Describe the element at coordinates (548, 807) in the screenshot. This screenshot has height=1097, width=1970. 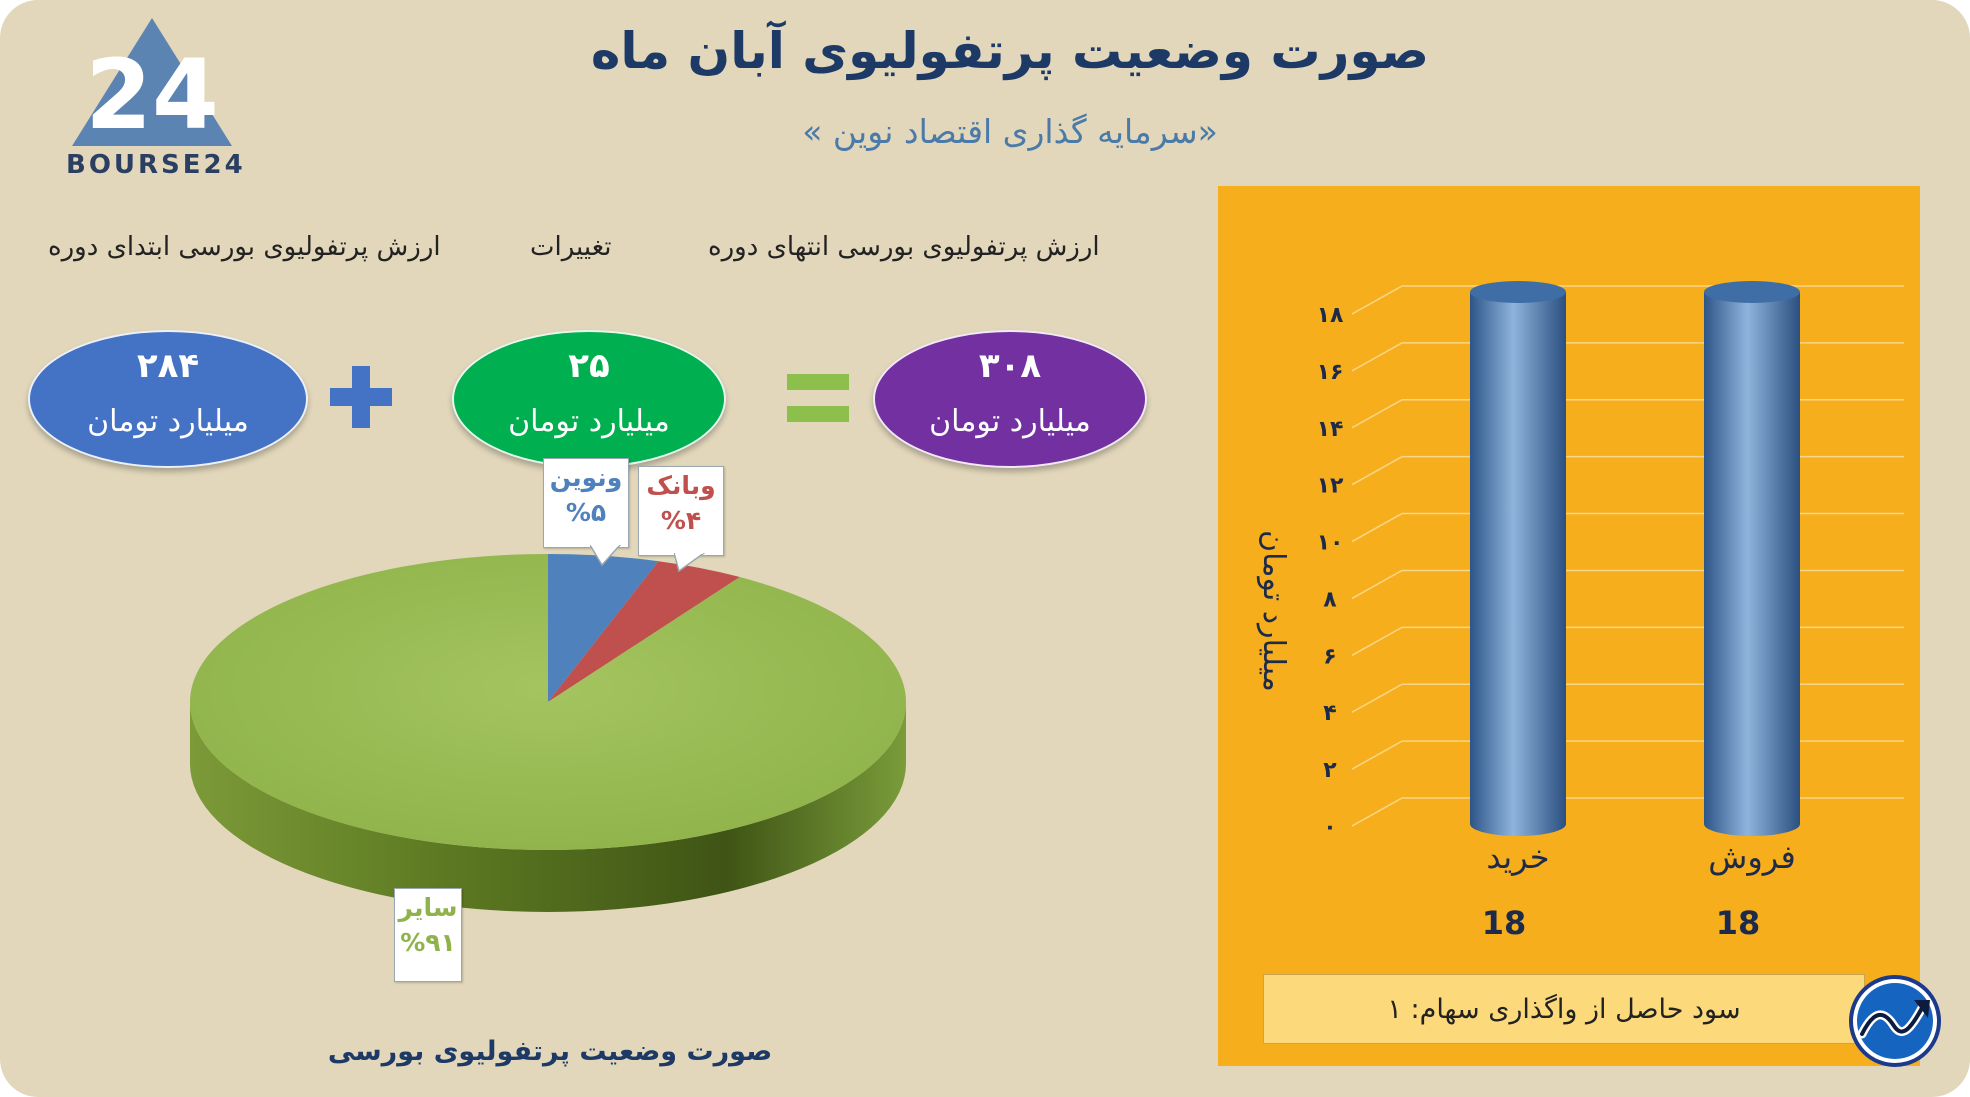
I see `pie-side` at that location.